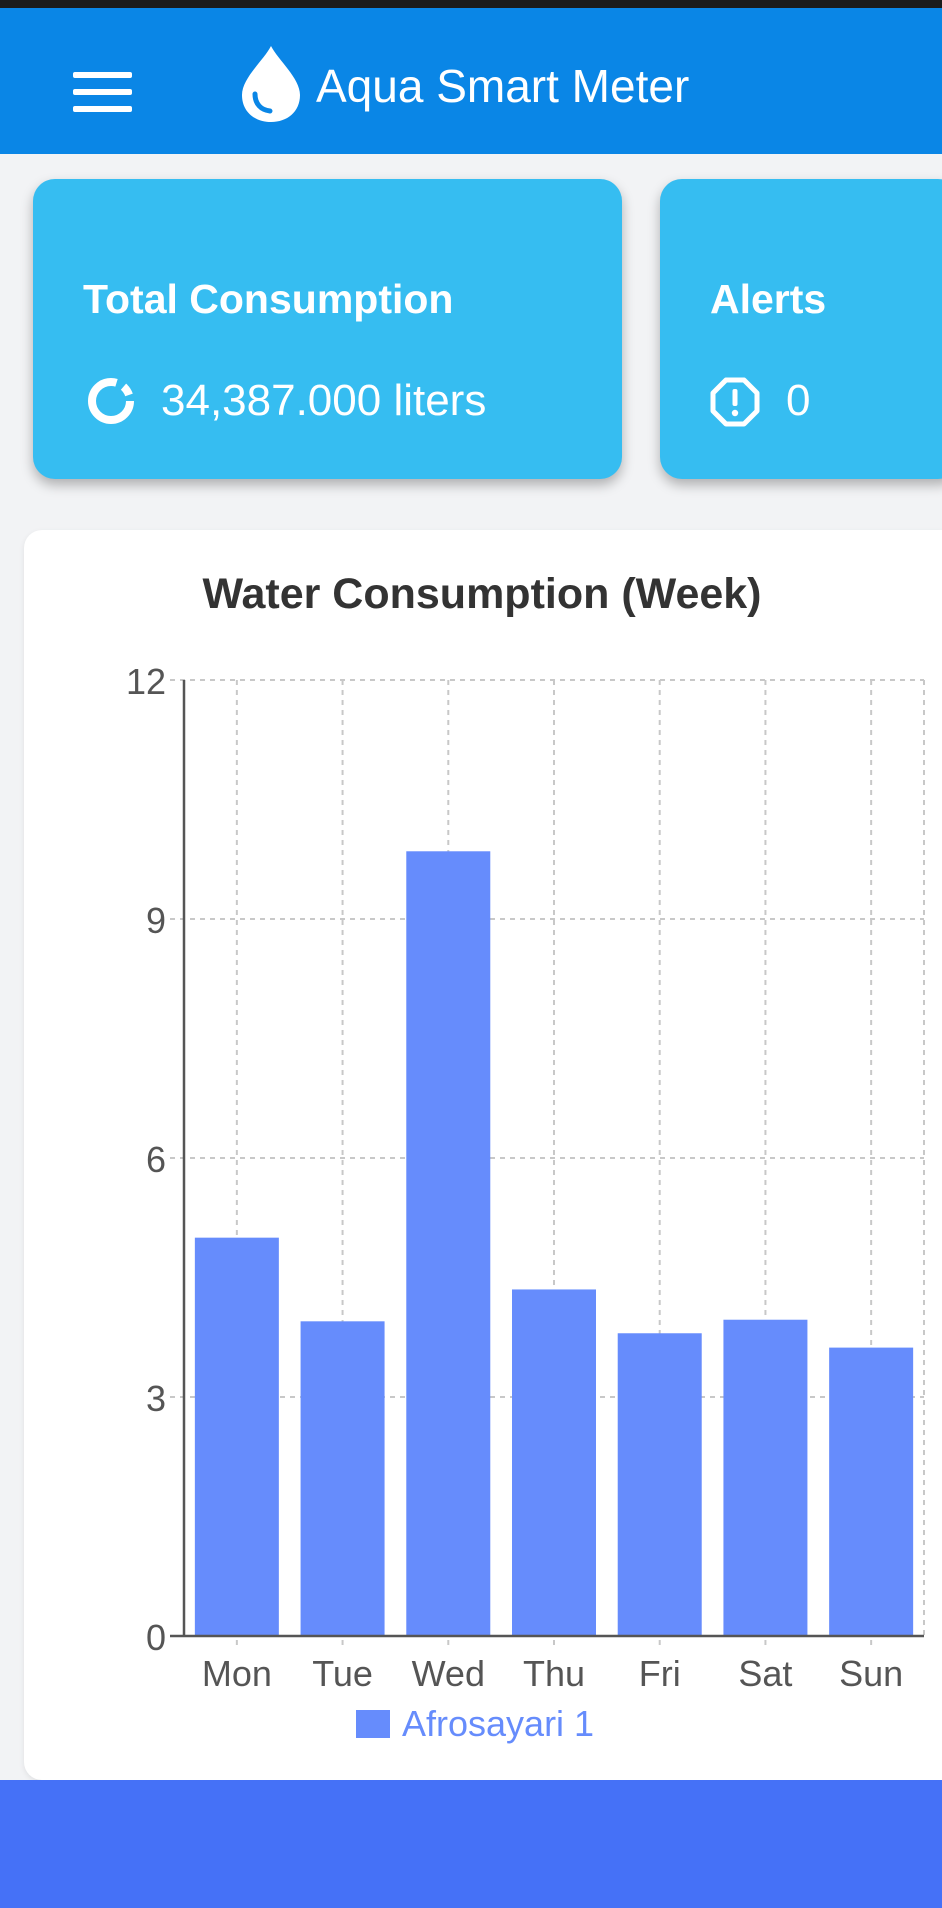  What do you see at coordinates (236, 1436) in the screenshot?
I see `bar-mon` at bounding box center [236, 1436].